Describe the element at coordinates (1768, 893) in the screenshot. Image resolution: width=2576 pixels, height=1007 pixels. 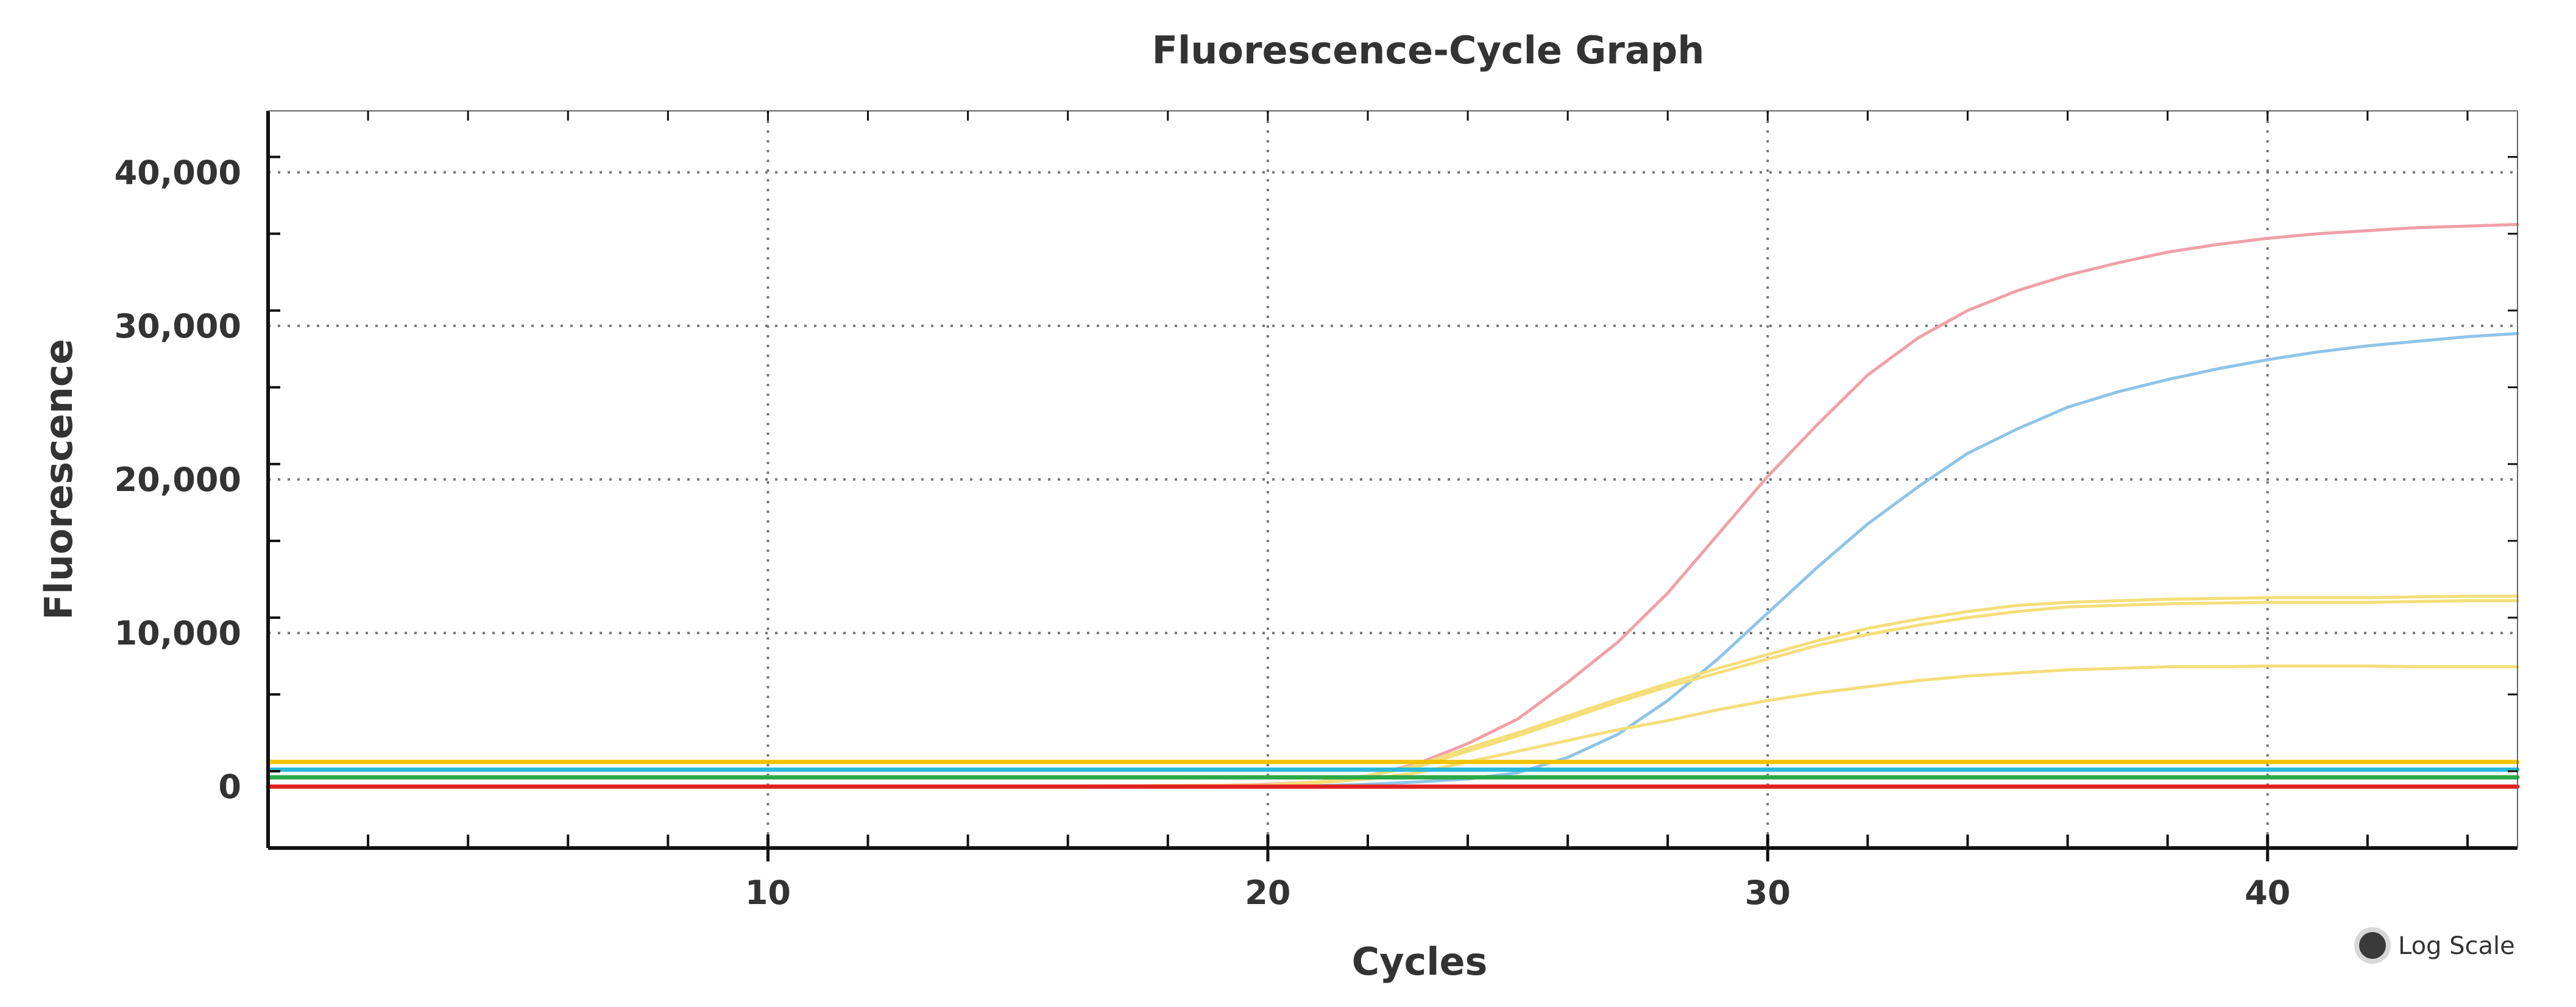
I see `x-tick-label: 30` at that location.